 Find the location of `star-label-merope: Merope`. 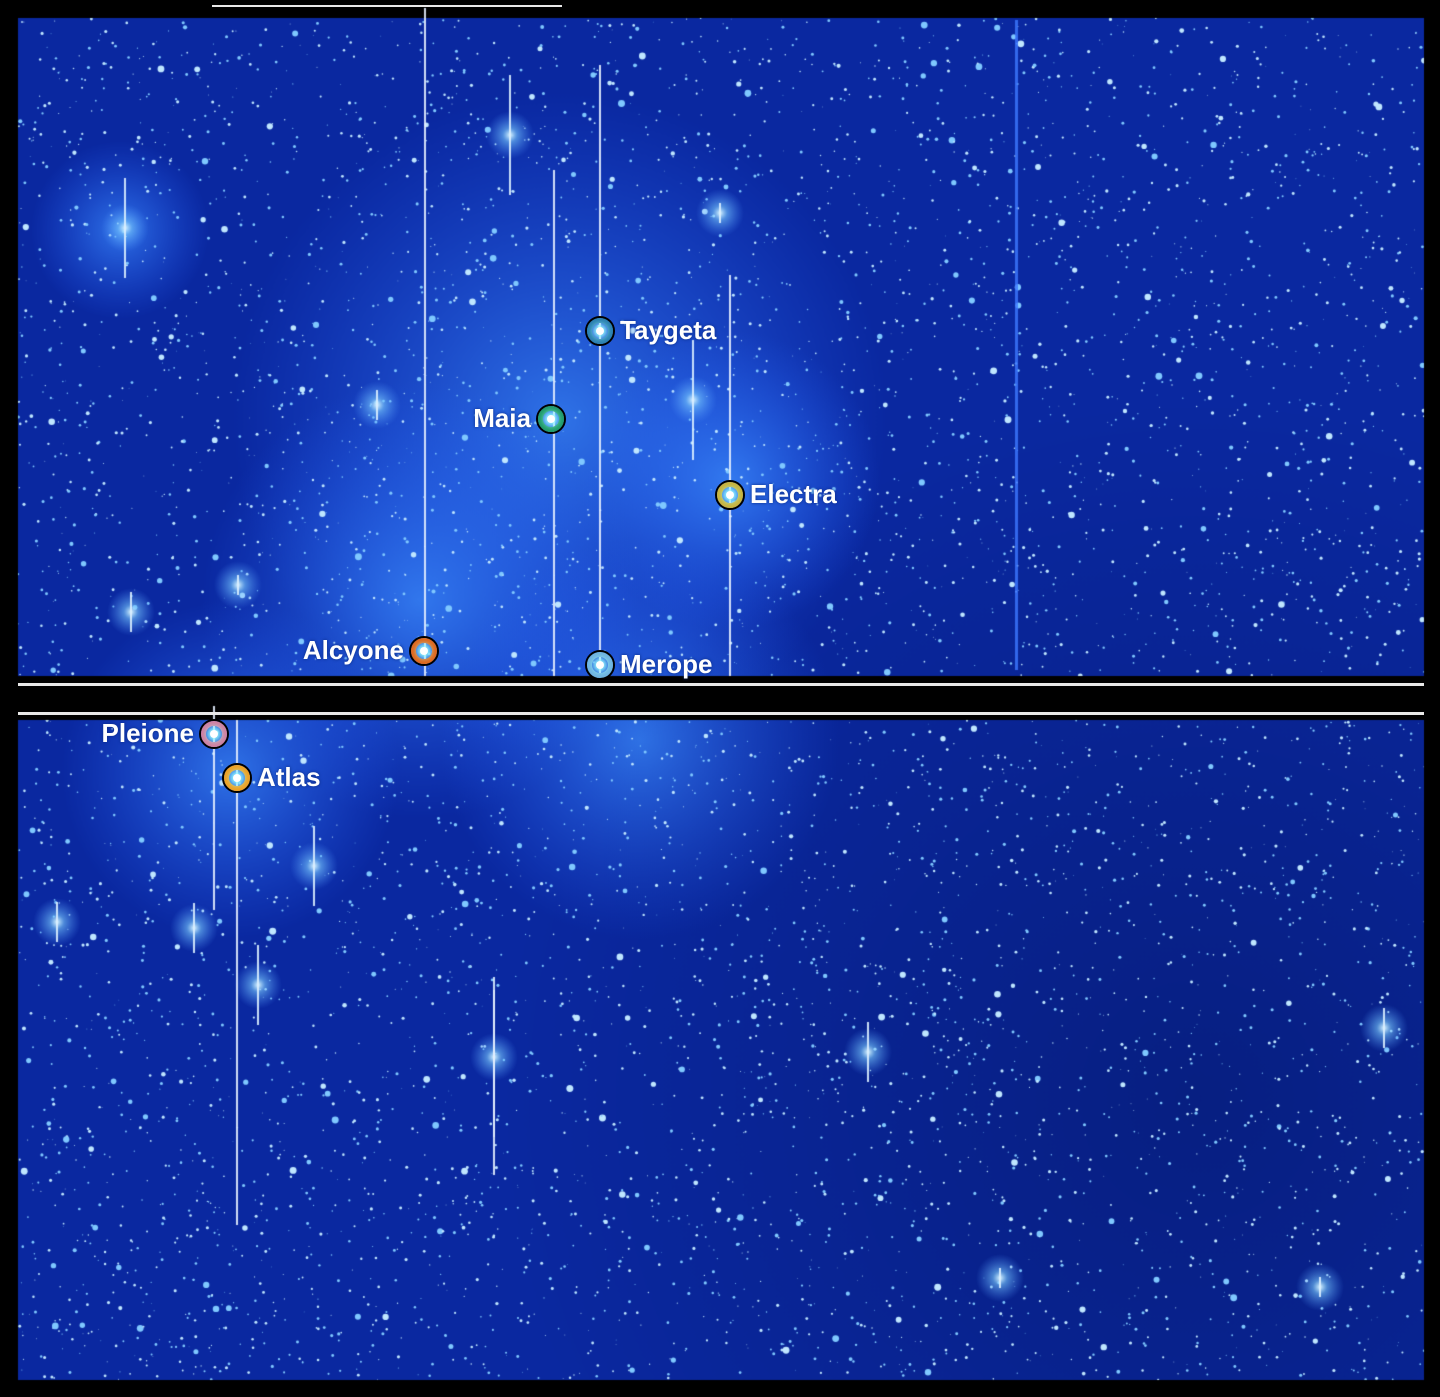

star-label-merope: Merope is located at coordinates (666, 664).